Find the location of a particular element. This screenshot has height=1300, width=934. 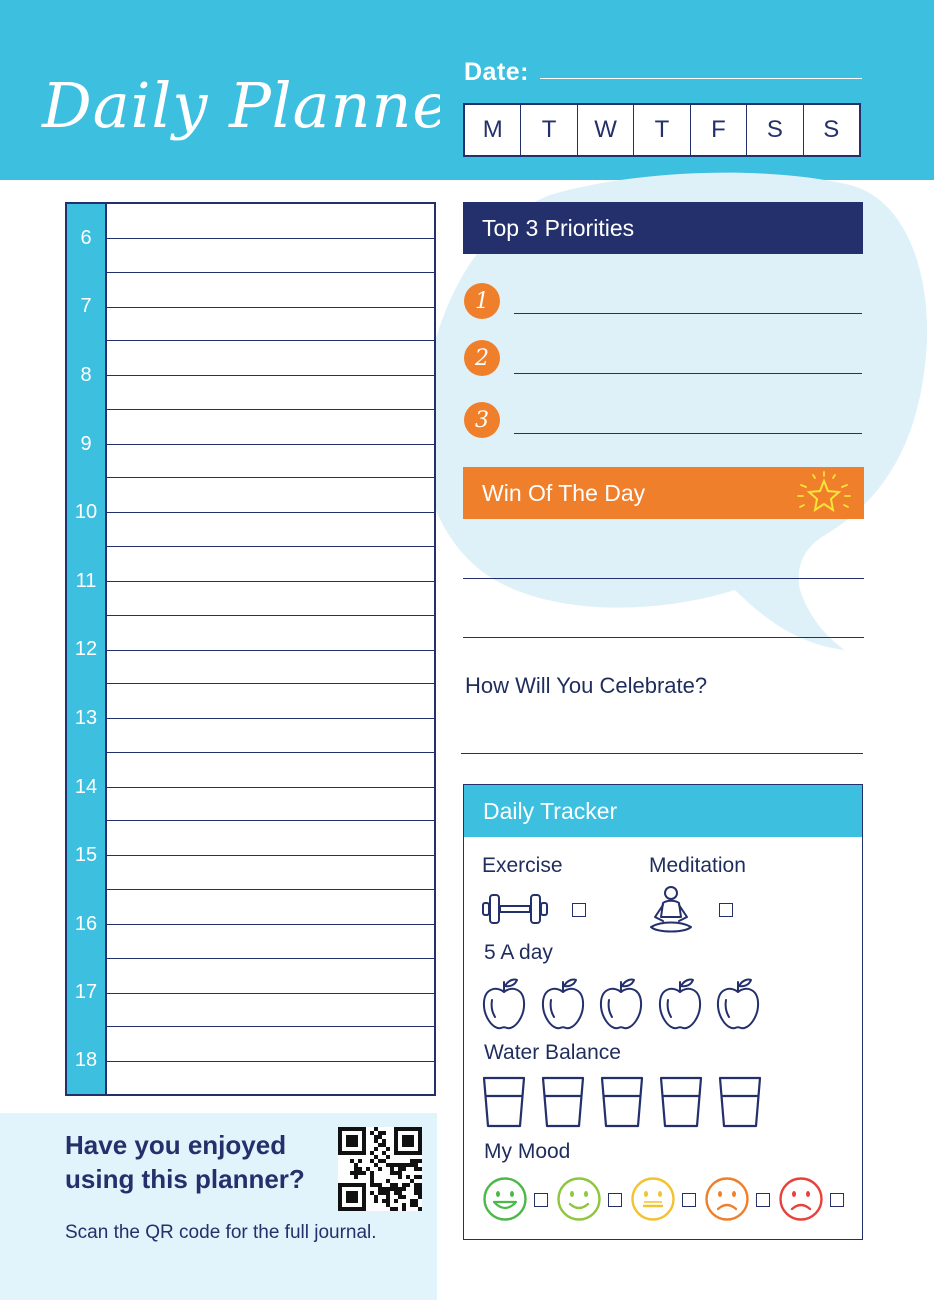

date-label: Date: is located at coordinates (497, 72).